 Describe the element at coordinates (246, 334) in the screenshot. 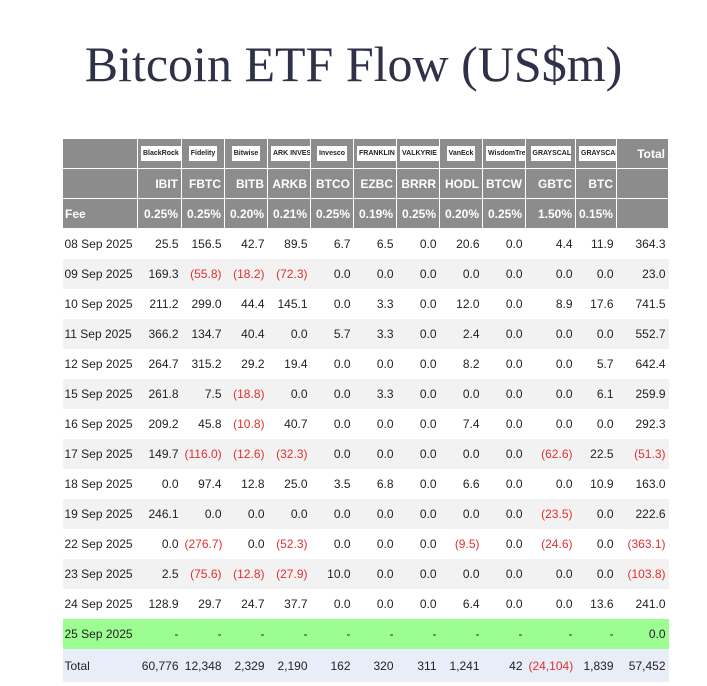

I see `flow-value: 40.4` at that location.